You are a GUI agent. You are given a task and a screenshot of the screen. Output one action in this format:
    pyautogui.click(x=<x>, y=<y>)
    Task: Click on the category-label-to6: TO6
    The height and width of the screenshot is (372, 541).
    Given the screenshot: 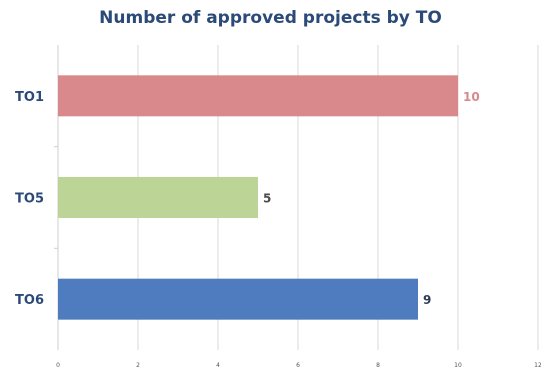 What is the action you would take?
    pyautogui.click(x=29, y=300)
    